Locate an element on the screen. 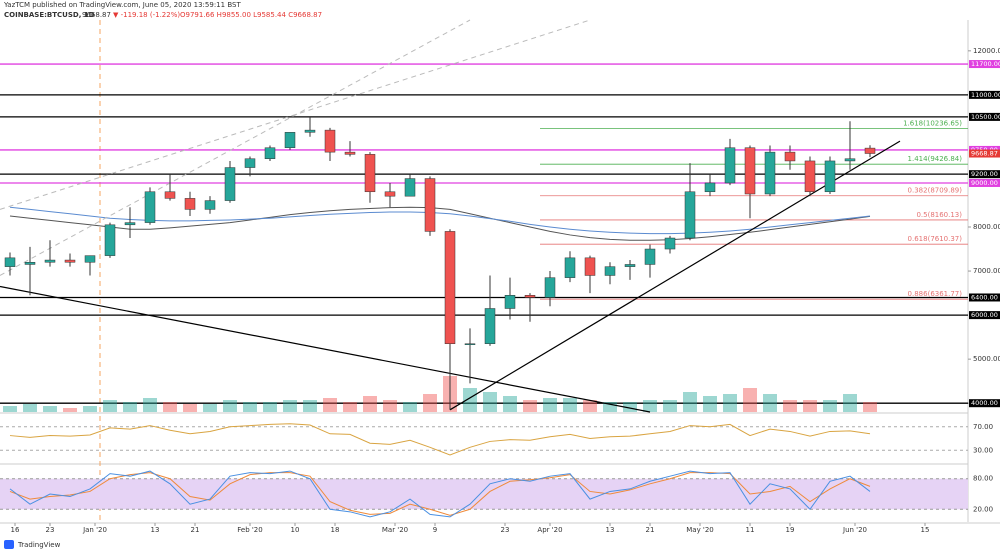 This screenshot has width=1000, height=554. x-tick-label: 23 is located at coordinates (50, 530).